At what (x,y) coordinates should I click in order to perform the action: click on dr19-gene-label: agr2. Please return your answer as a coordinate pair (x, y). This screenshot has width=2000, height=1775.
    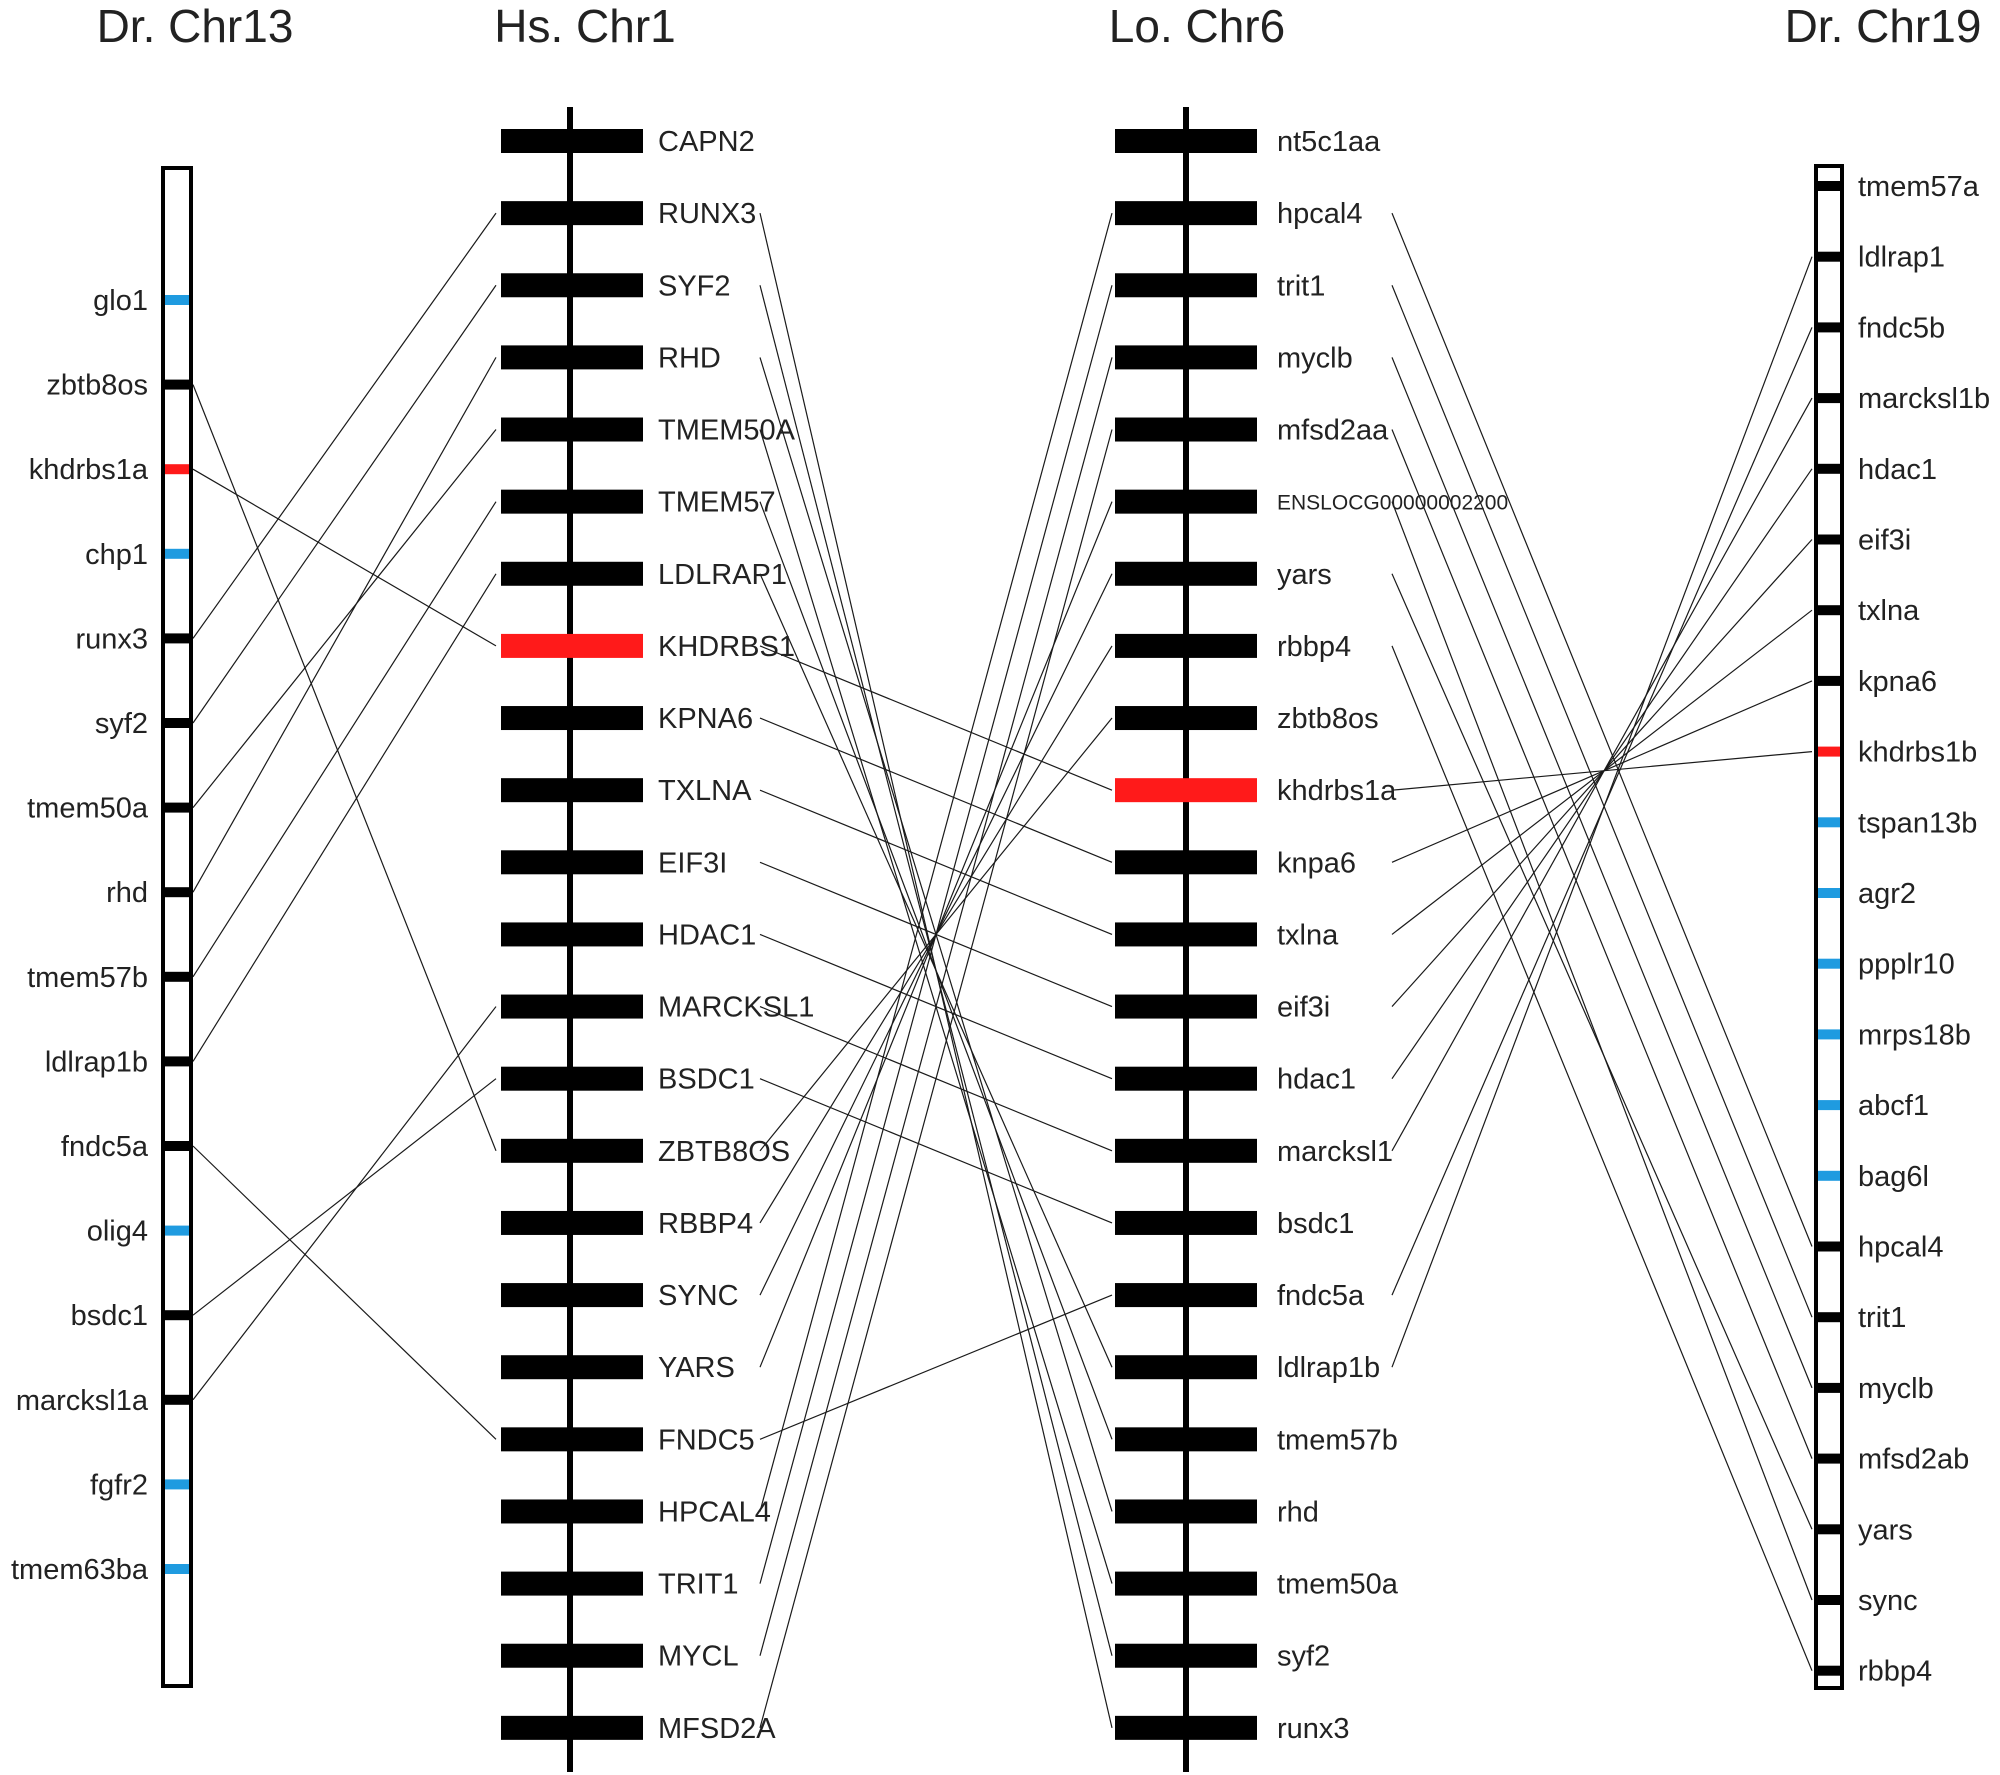
    Looking at the image, I should click on (1887, 894).